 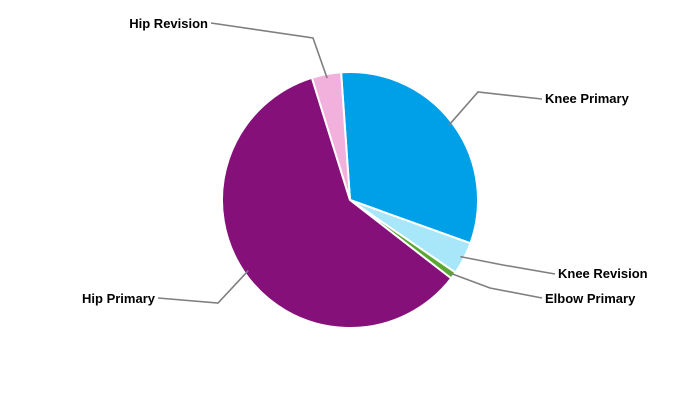 What do you see at coordinates (168, 23) in the screenshot?
I see `label-hip-revision: Hip Revision` at bounding box center [168, 23].